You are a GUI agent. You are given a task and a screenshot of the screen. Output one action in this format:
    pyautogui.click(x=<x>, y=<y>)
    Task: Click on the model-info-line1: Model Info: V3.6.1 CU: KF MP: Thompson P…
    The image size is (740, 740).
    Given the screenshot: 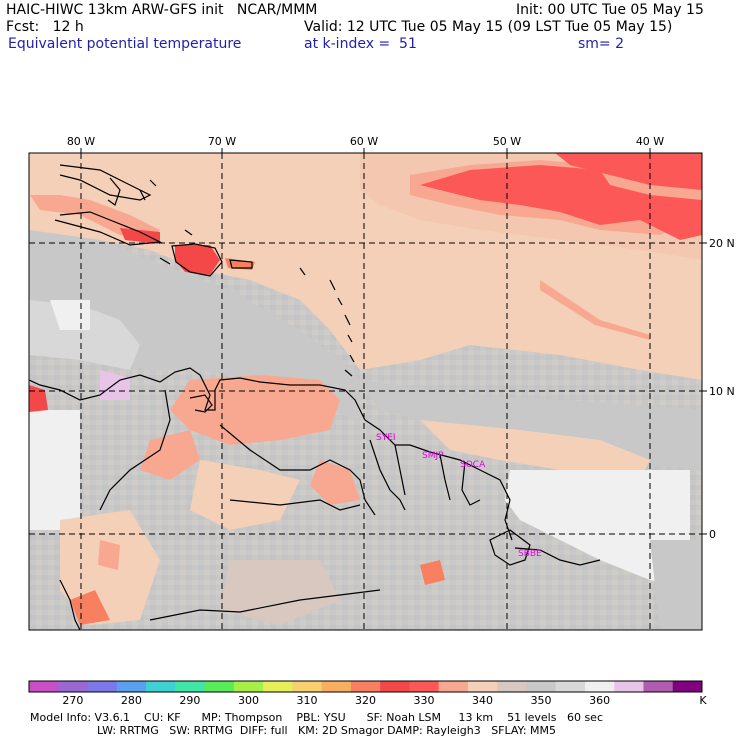 What is the action you would take?
    pyautogui.click(x=316, y=717)
    